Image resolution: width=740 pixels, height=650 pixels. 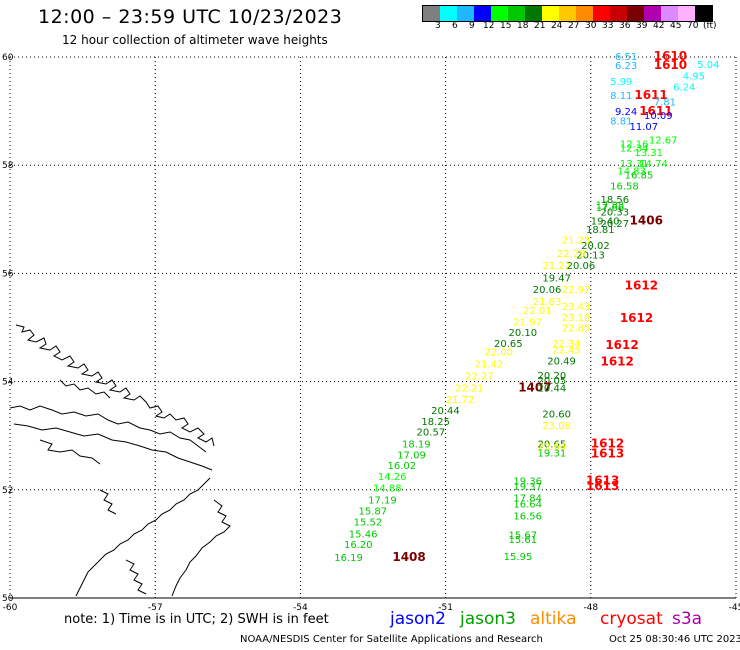 What do you see at coordinates (387, 488) in the screenshot?
I see `wave-height-label: 14.88` at bounding box center [387, 488].